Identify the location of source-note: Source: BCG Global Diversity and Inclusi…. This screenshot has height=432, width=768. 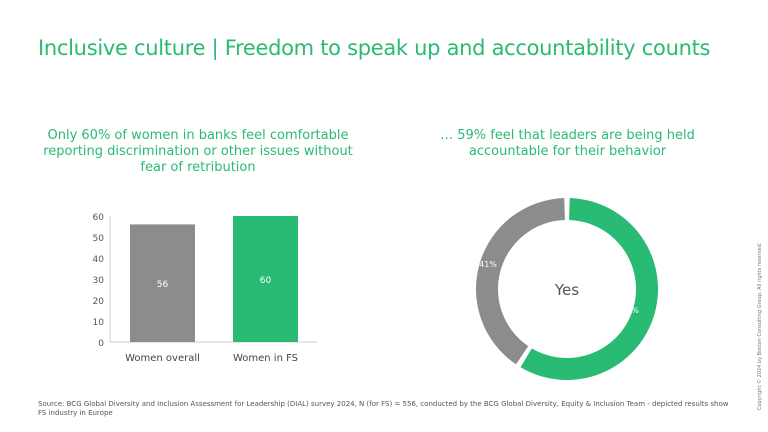
(383, 408).